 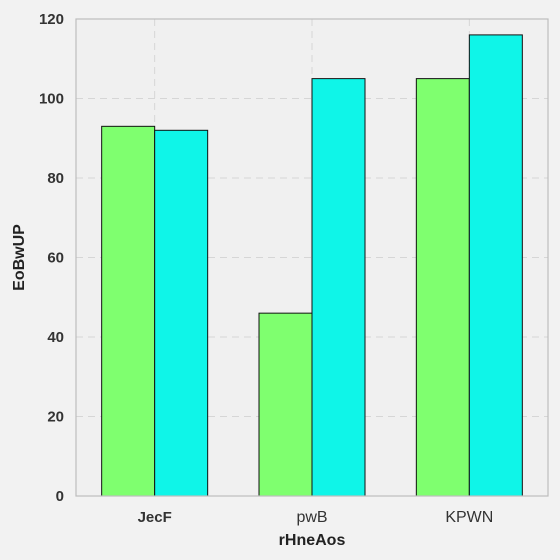 I want to click on x-tick-label-0: JecF, so click(x=155, y=517).